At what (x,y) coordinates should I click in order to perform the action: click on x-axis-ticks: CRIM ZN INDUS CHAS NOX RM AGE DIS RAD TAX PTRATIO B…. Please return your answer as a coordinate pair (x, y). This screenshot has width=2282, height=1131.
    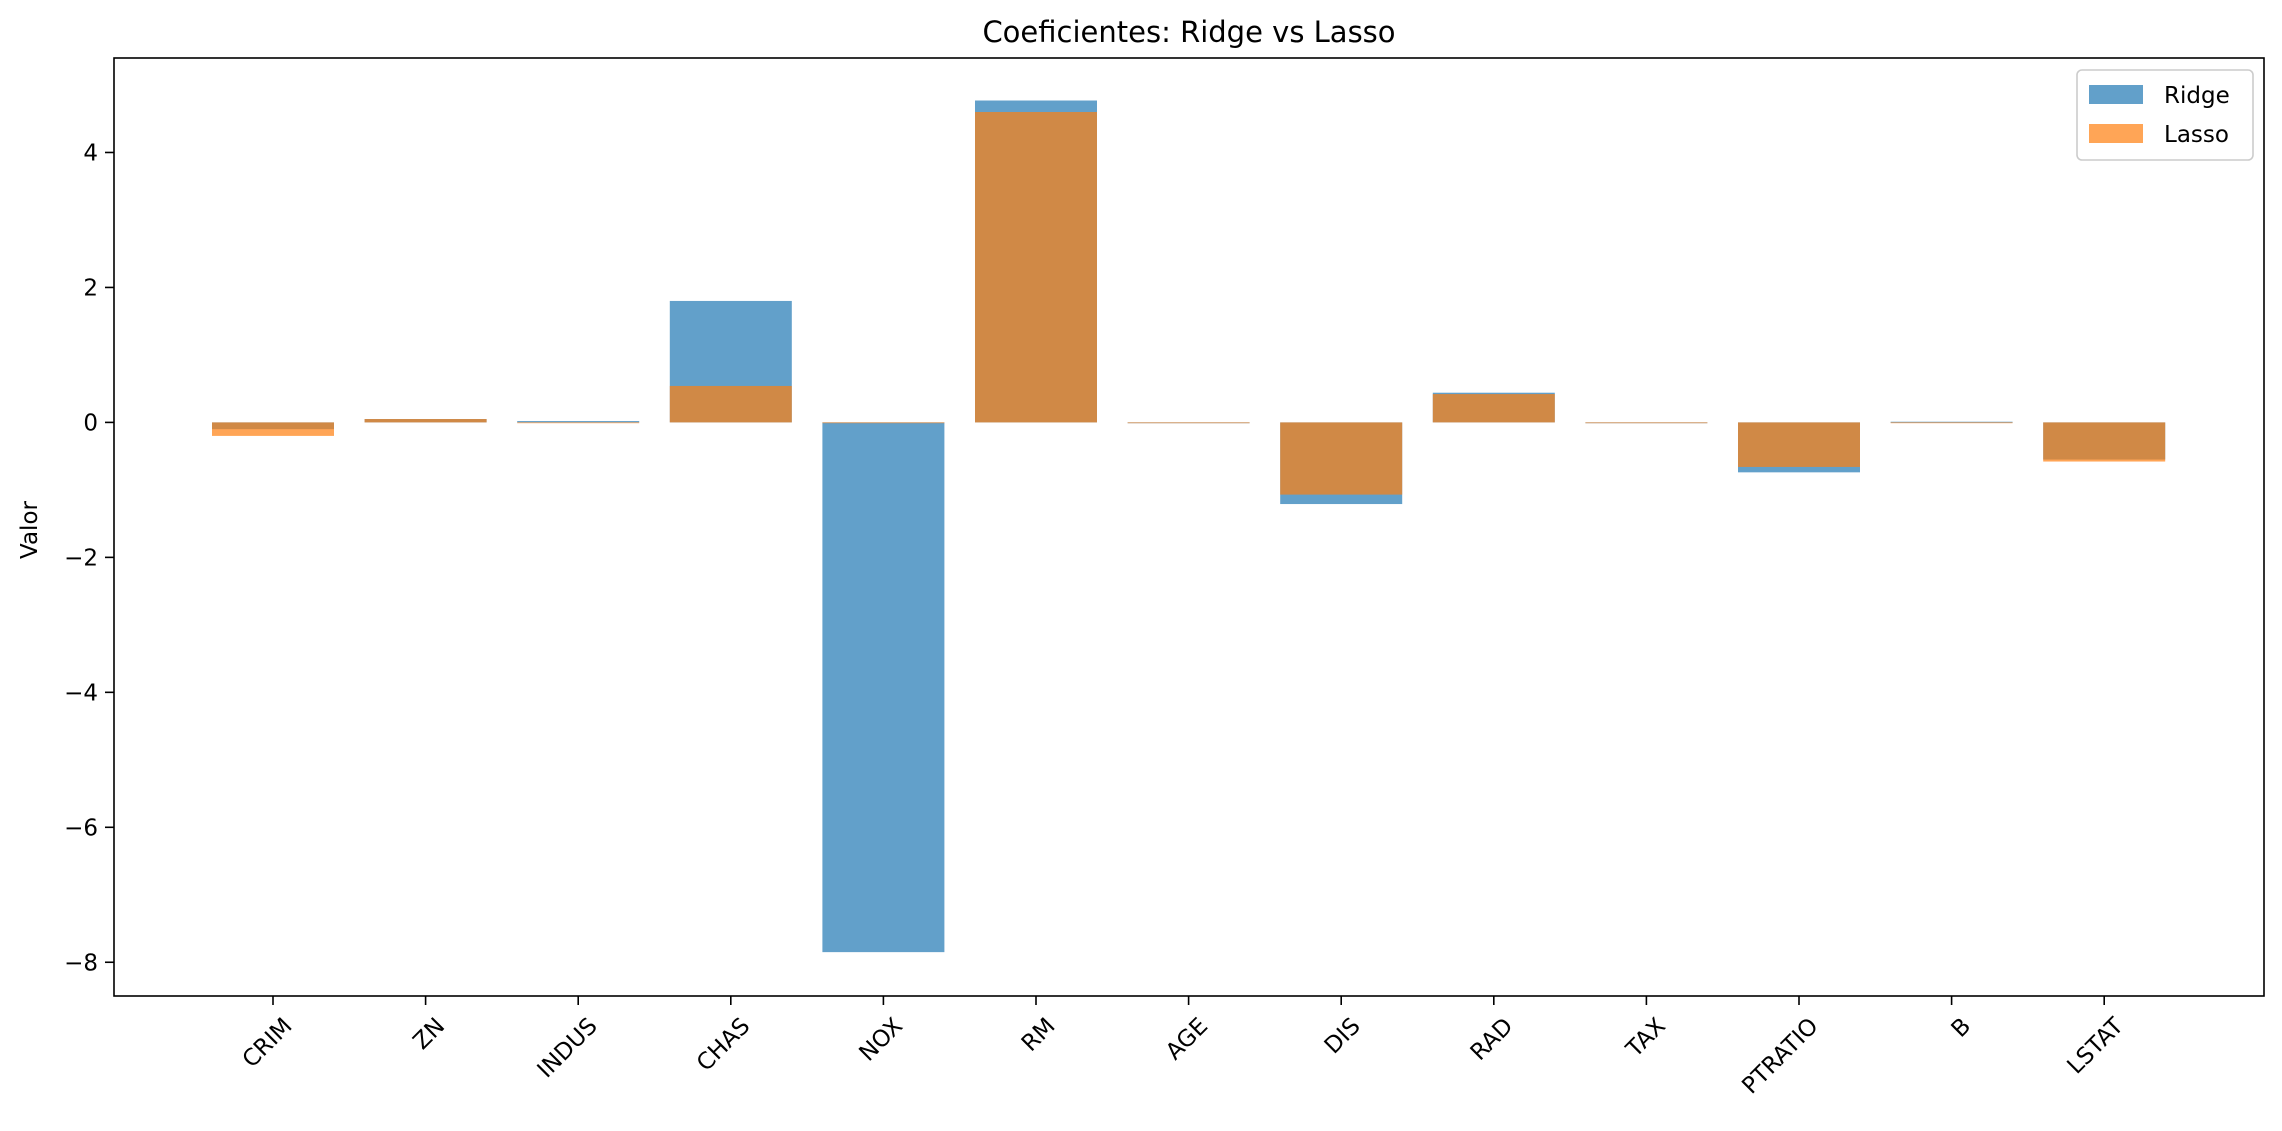
    Looking at the image, I should click on (1184, 1047).